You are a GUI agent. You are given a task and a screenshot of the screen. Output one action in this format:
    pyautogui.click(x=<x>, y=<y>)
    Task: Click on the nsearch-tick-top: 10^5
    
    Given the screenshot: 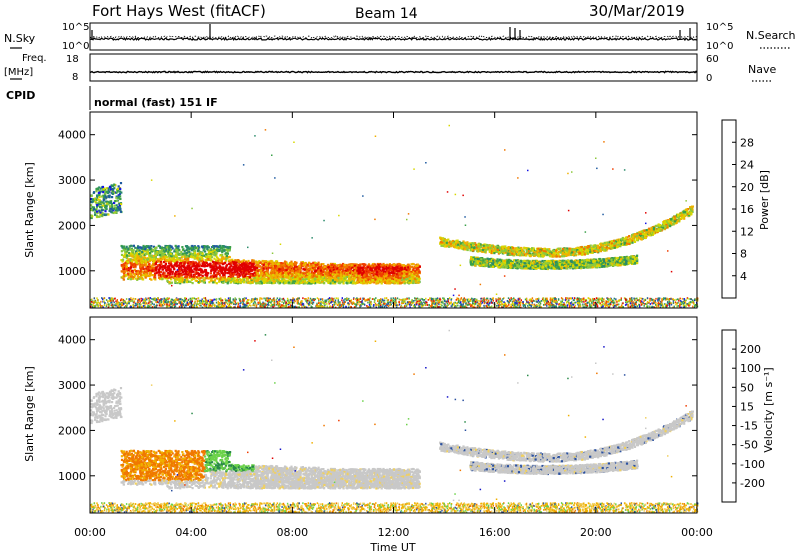 What is the action you would take?
    pyautogui.click(x=719, y=27)
    